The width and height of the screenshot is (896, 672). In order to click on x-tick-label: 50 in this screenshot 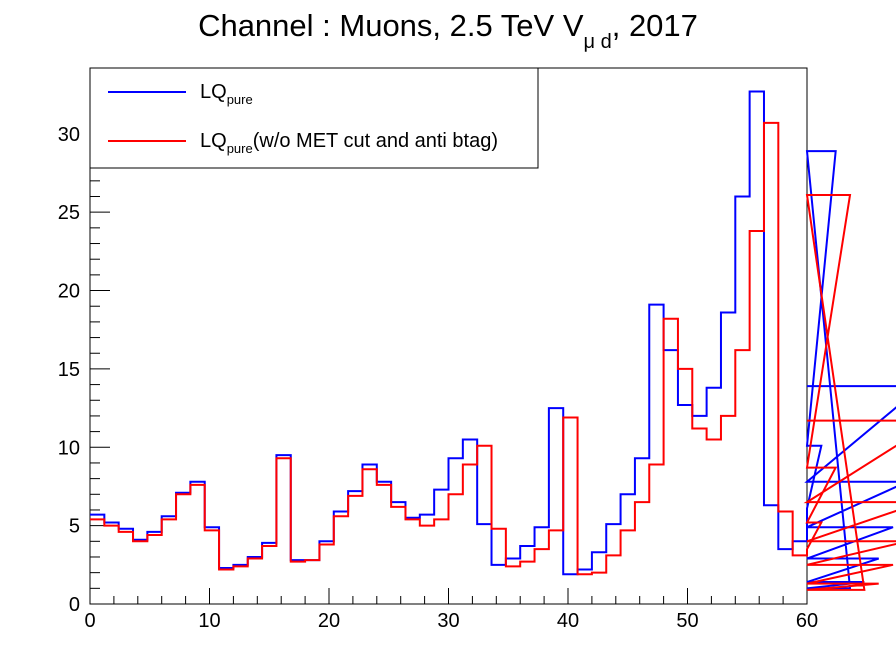, I will do `click(687, 621)`.